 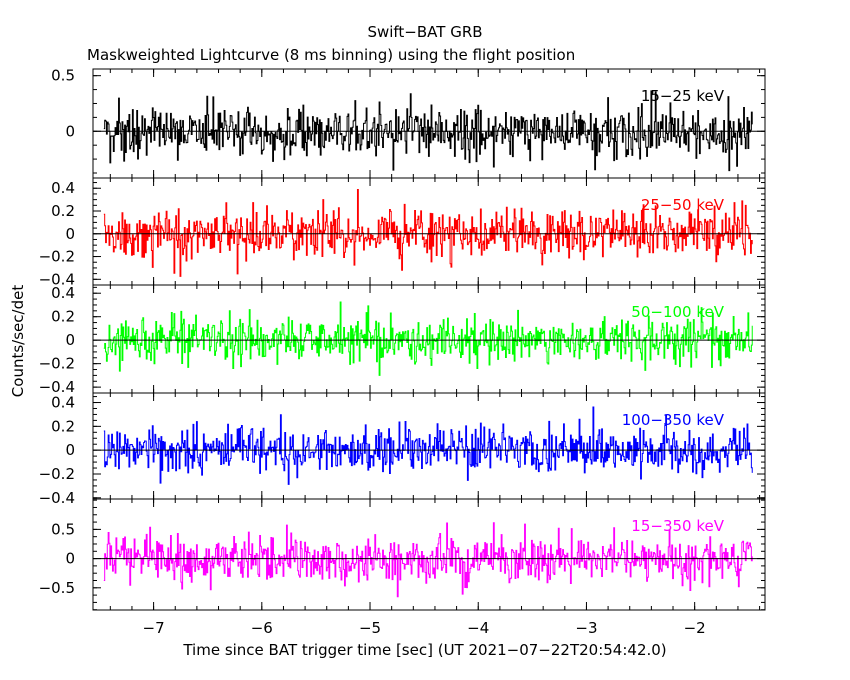 What do you see at coordinates (683, 205) in the screenshot?
I see `band-label: 25−50 keV` at bounding box center [683, 205].